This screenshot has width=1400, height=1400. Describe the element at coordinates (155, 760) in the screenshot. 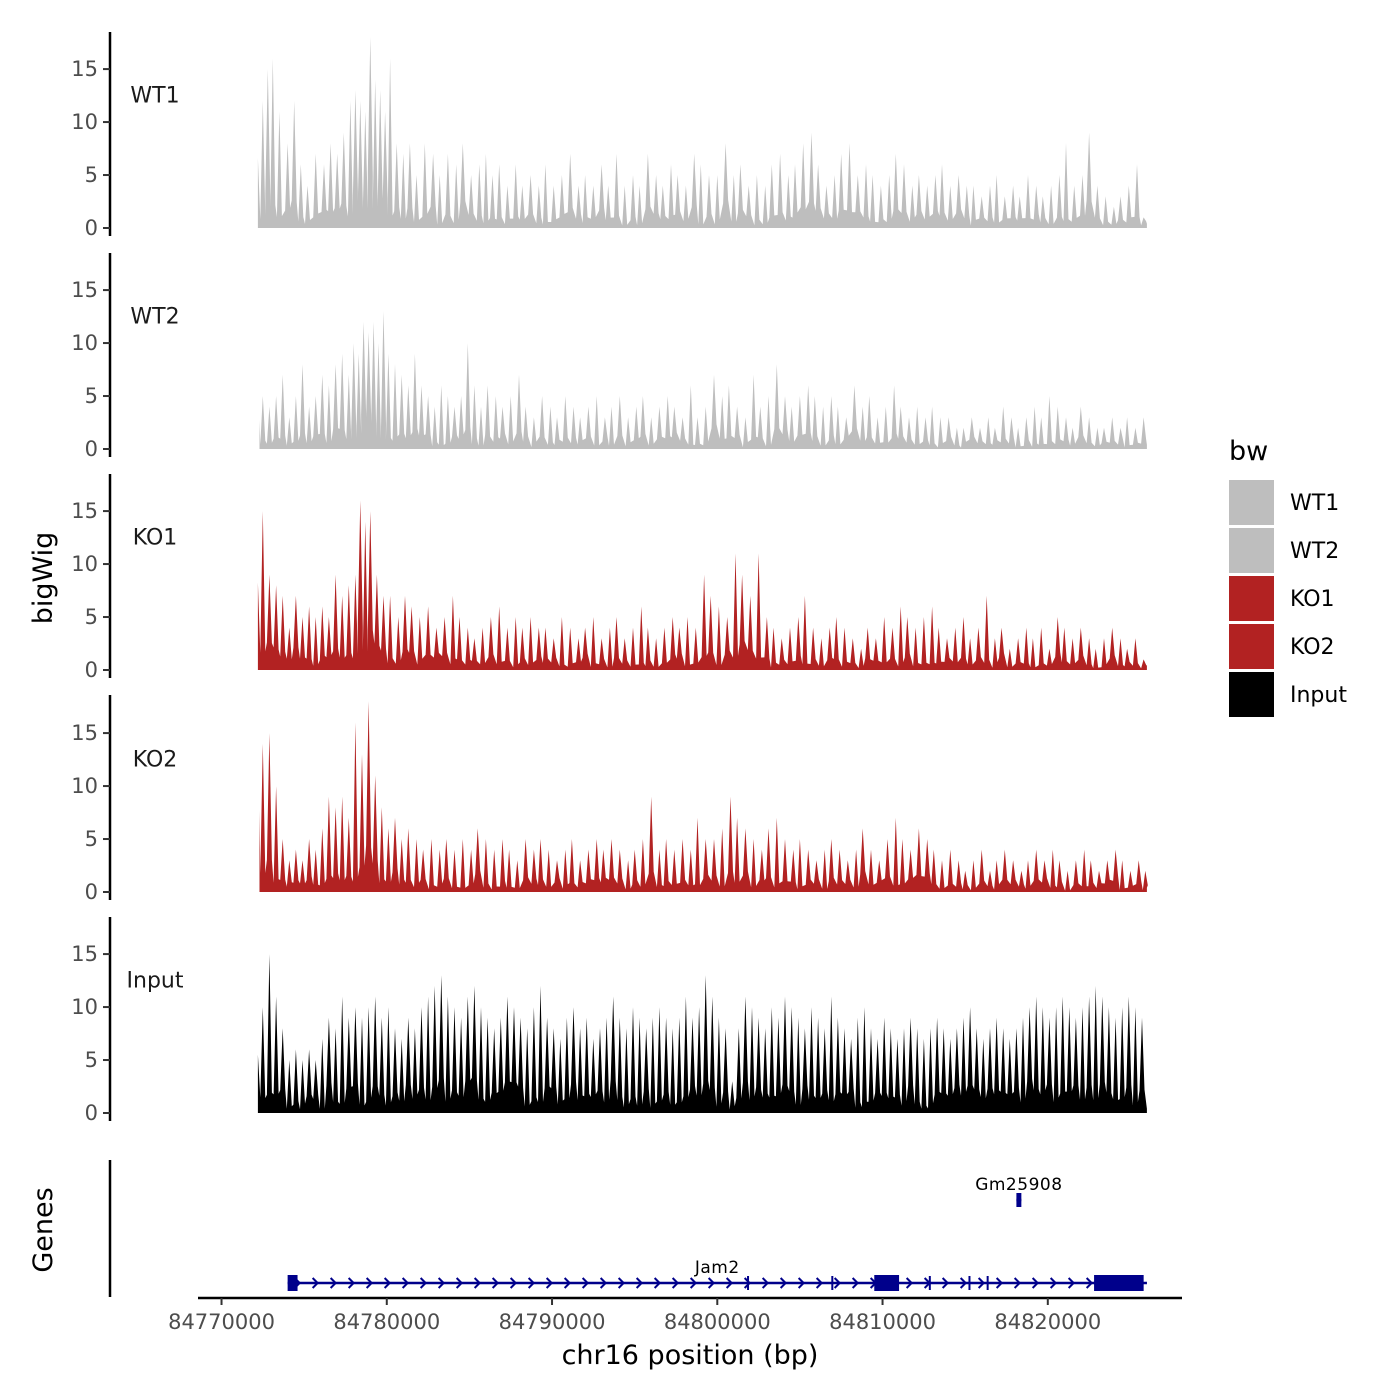

I see `track-label-ko2: KO2` at that location.